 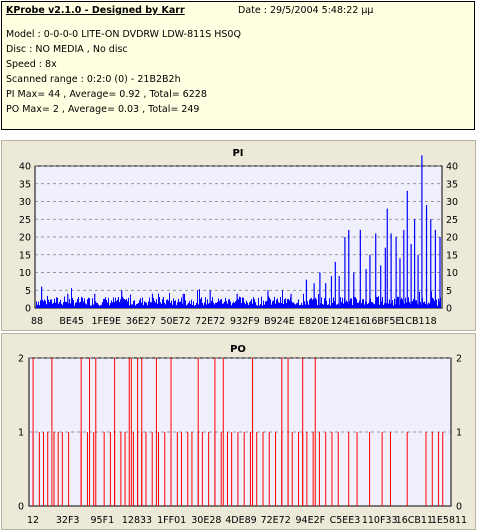 I want to click on po-ytick-right: 2, so click(x=459, y=359).